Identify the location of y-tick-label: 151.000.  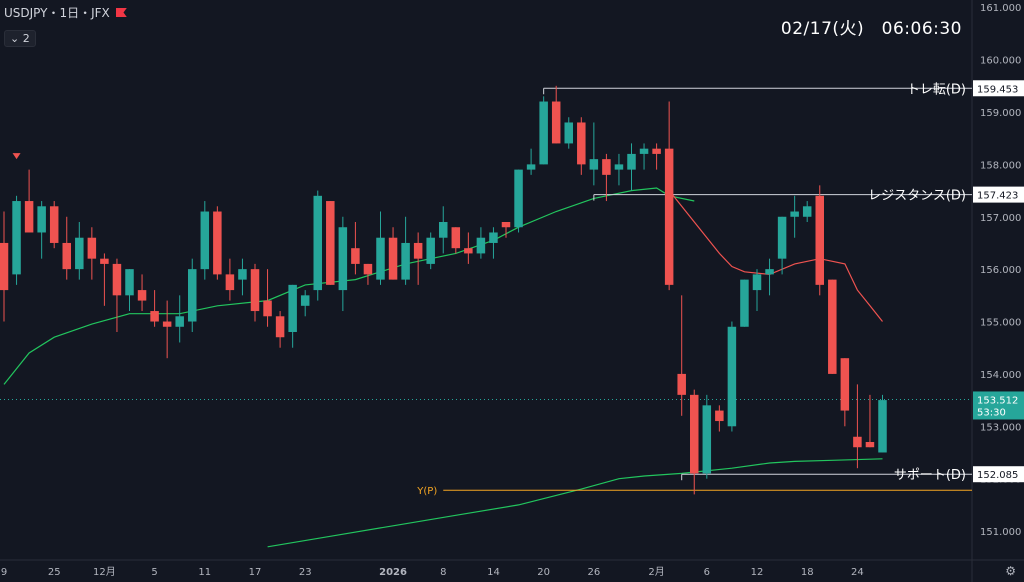
(1000, 532).